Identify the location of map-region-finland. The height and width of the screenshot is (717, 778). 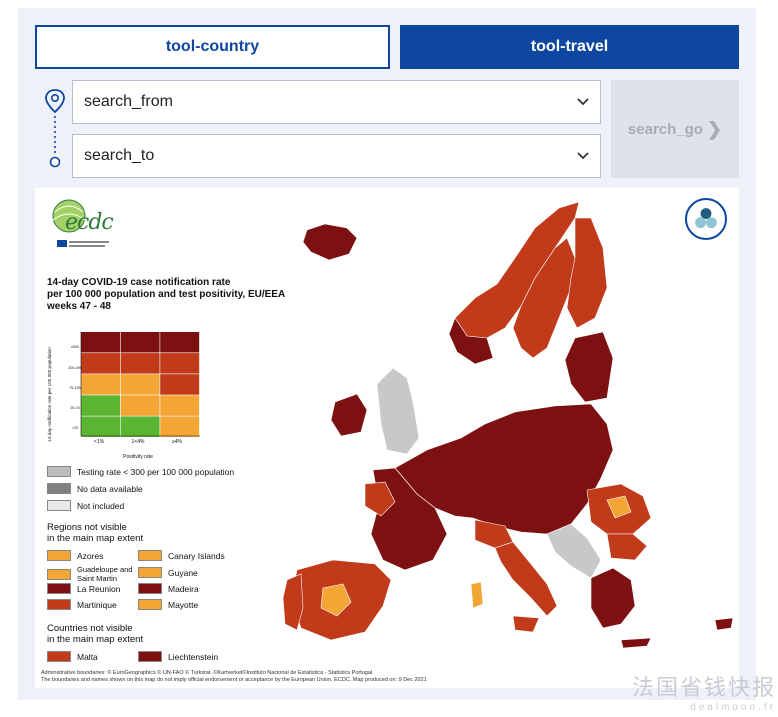
(587, 273).